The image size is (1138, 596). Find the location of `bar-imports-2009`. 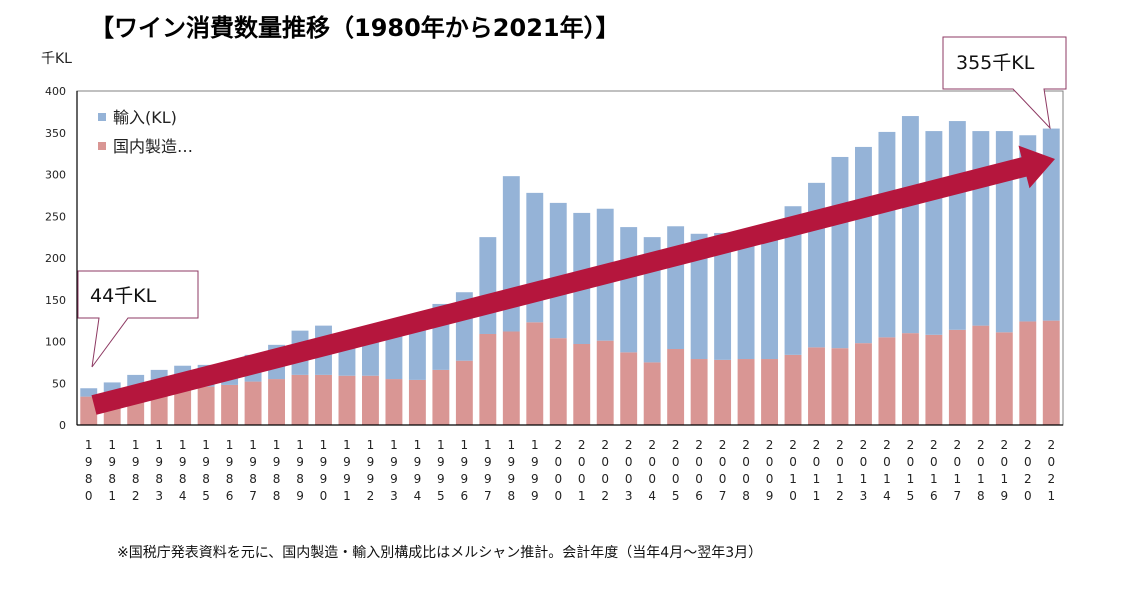

bar-imports-2009 is located at coordinates (769, 293).